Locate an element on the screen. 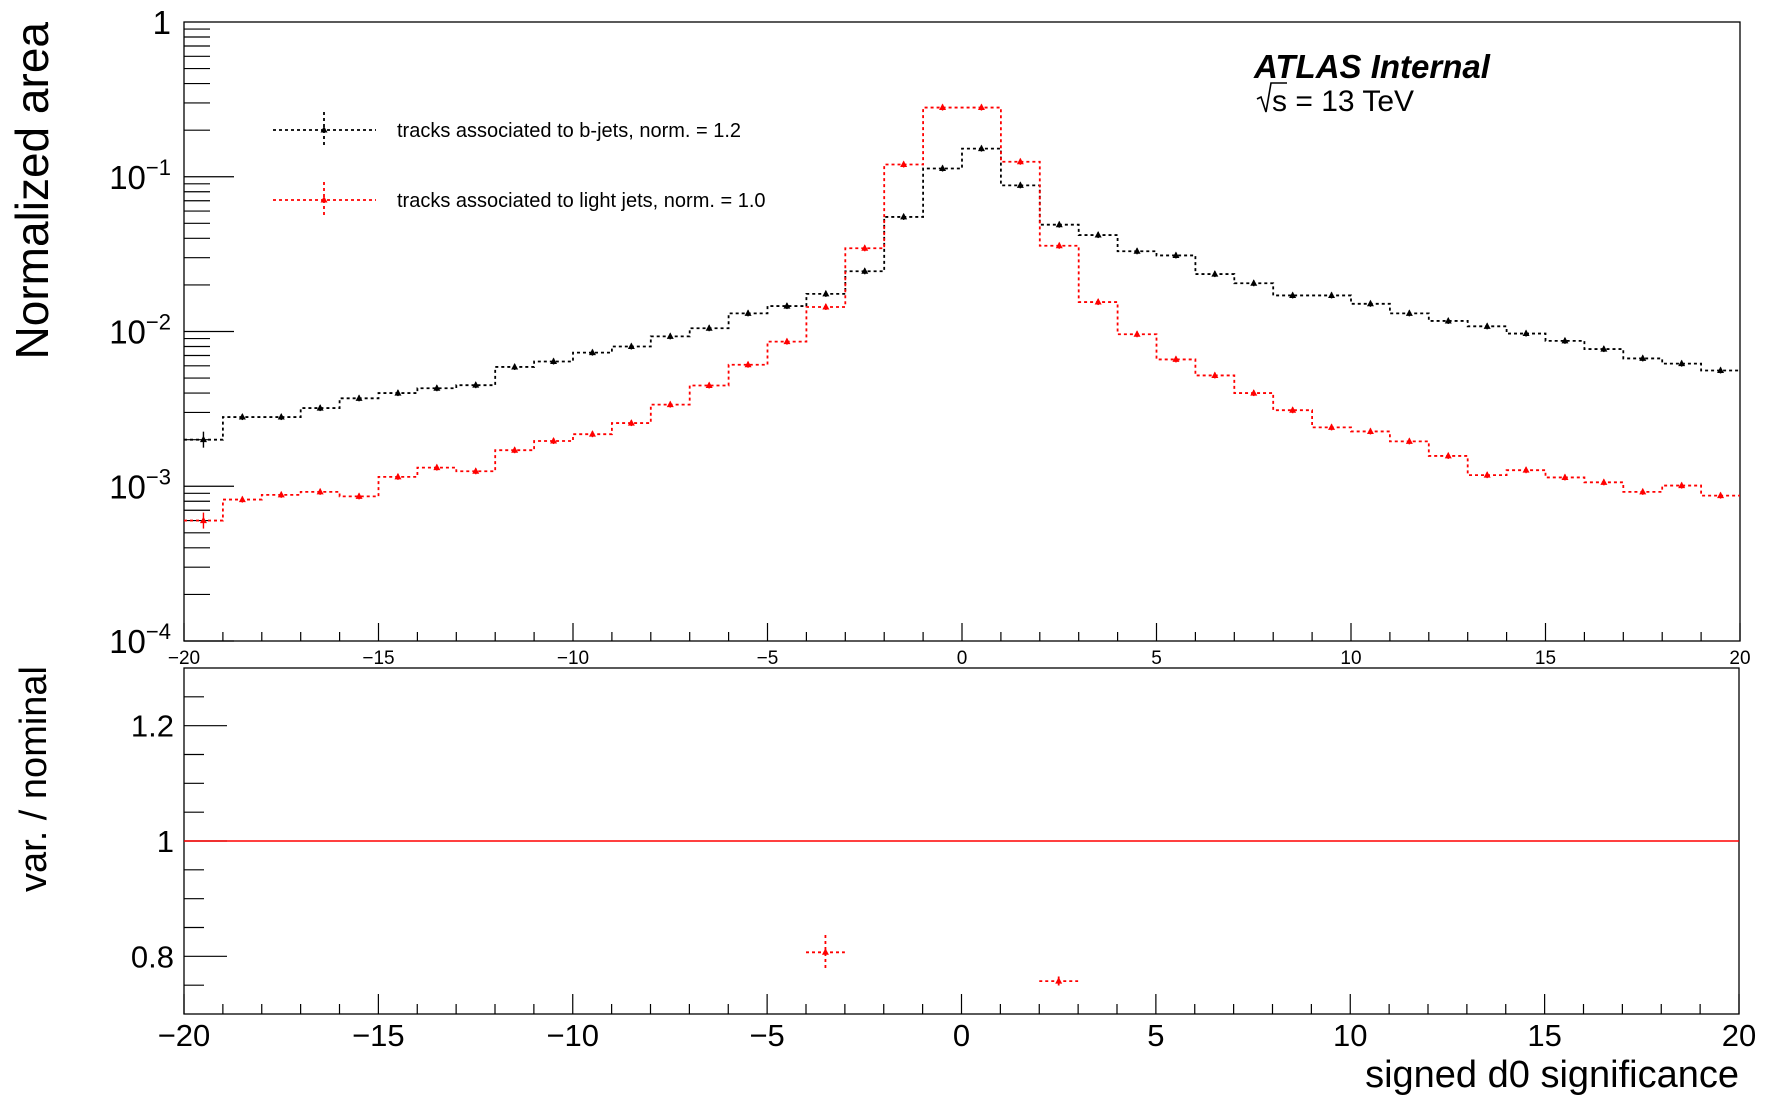  y-tick-label: 10⁻² is located at coordinates (140, 330).